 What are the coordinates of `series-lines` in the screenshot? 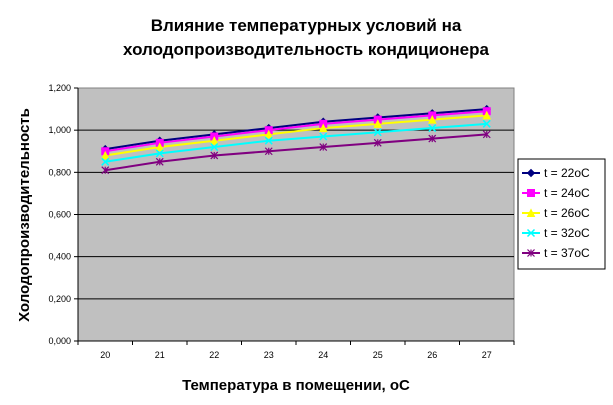 It's located at (296, 140).